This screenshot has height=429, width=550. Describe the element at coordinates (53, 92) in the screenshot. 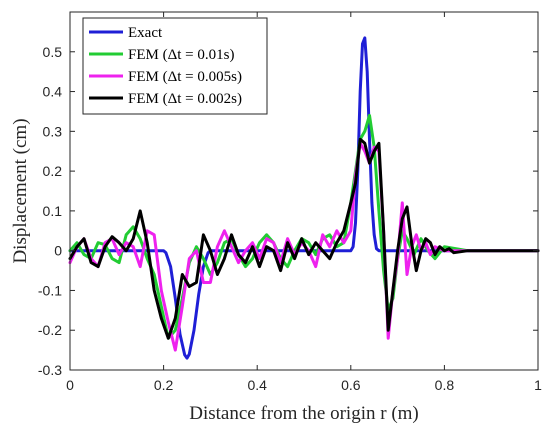

I see `y-tick-label: 0.4` at that location.